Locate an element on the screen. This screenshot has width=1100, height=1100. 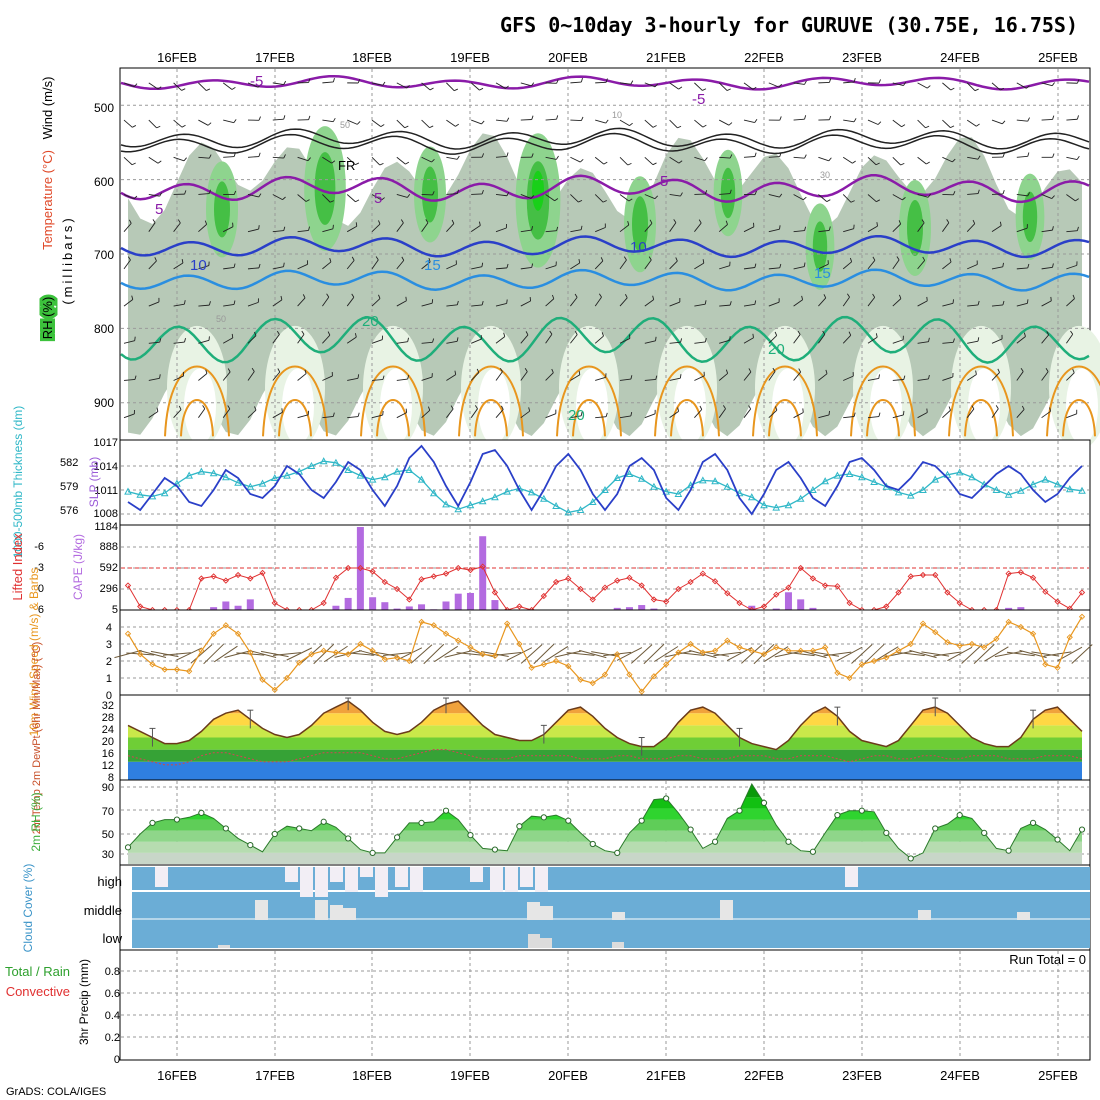
rh-axes: 90 70 50 30 2m RH (%) is located at coordinates (71, 821).